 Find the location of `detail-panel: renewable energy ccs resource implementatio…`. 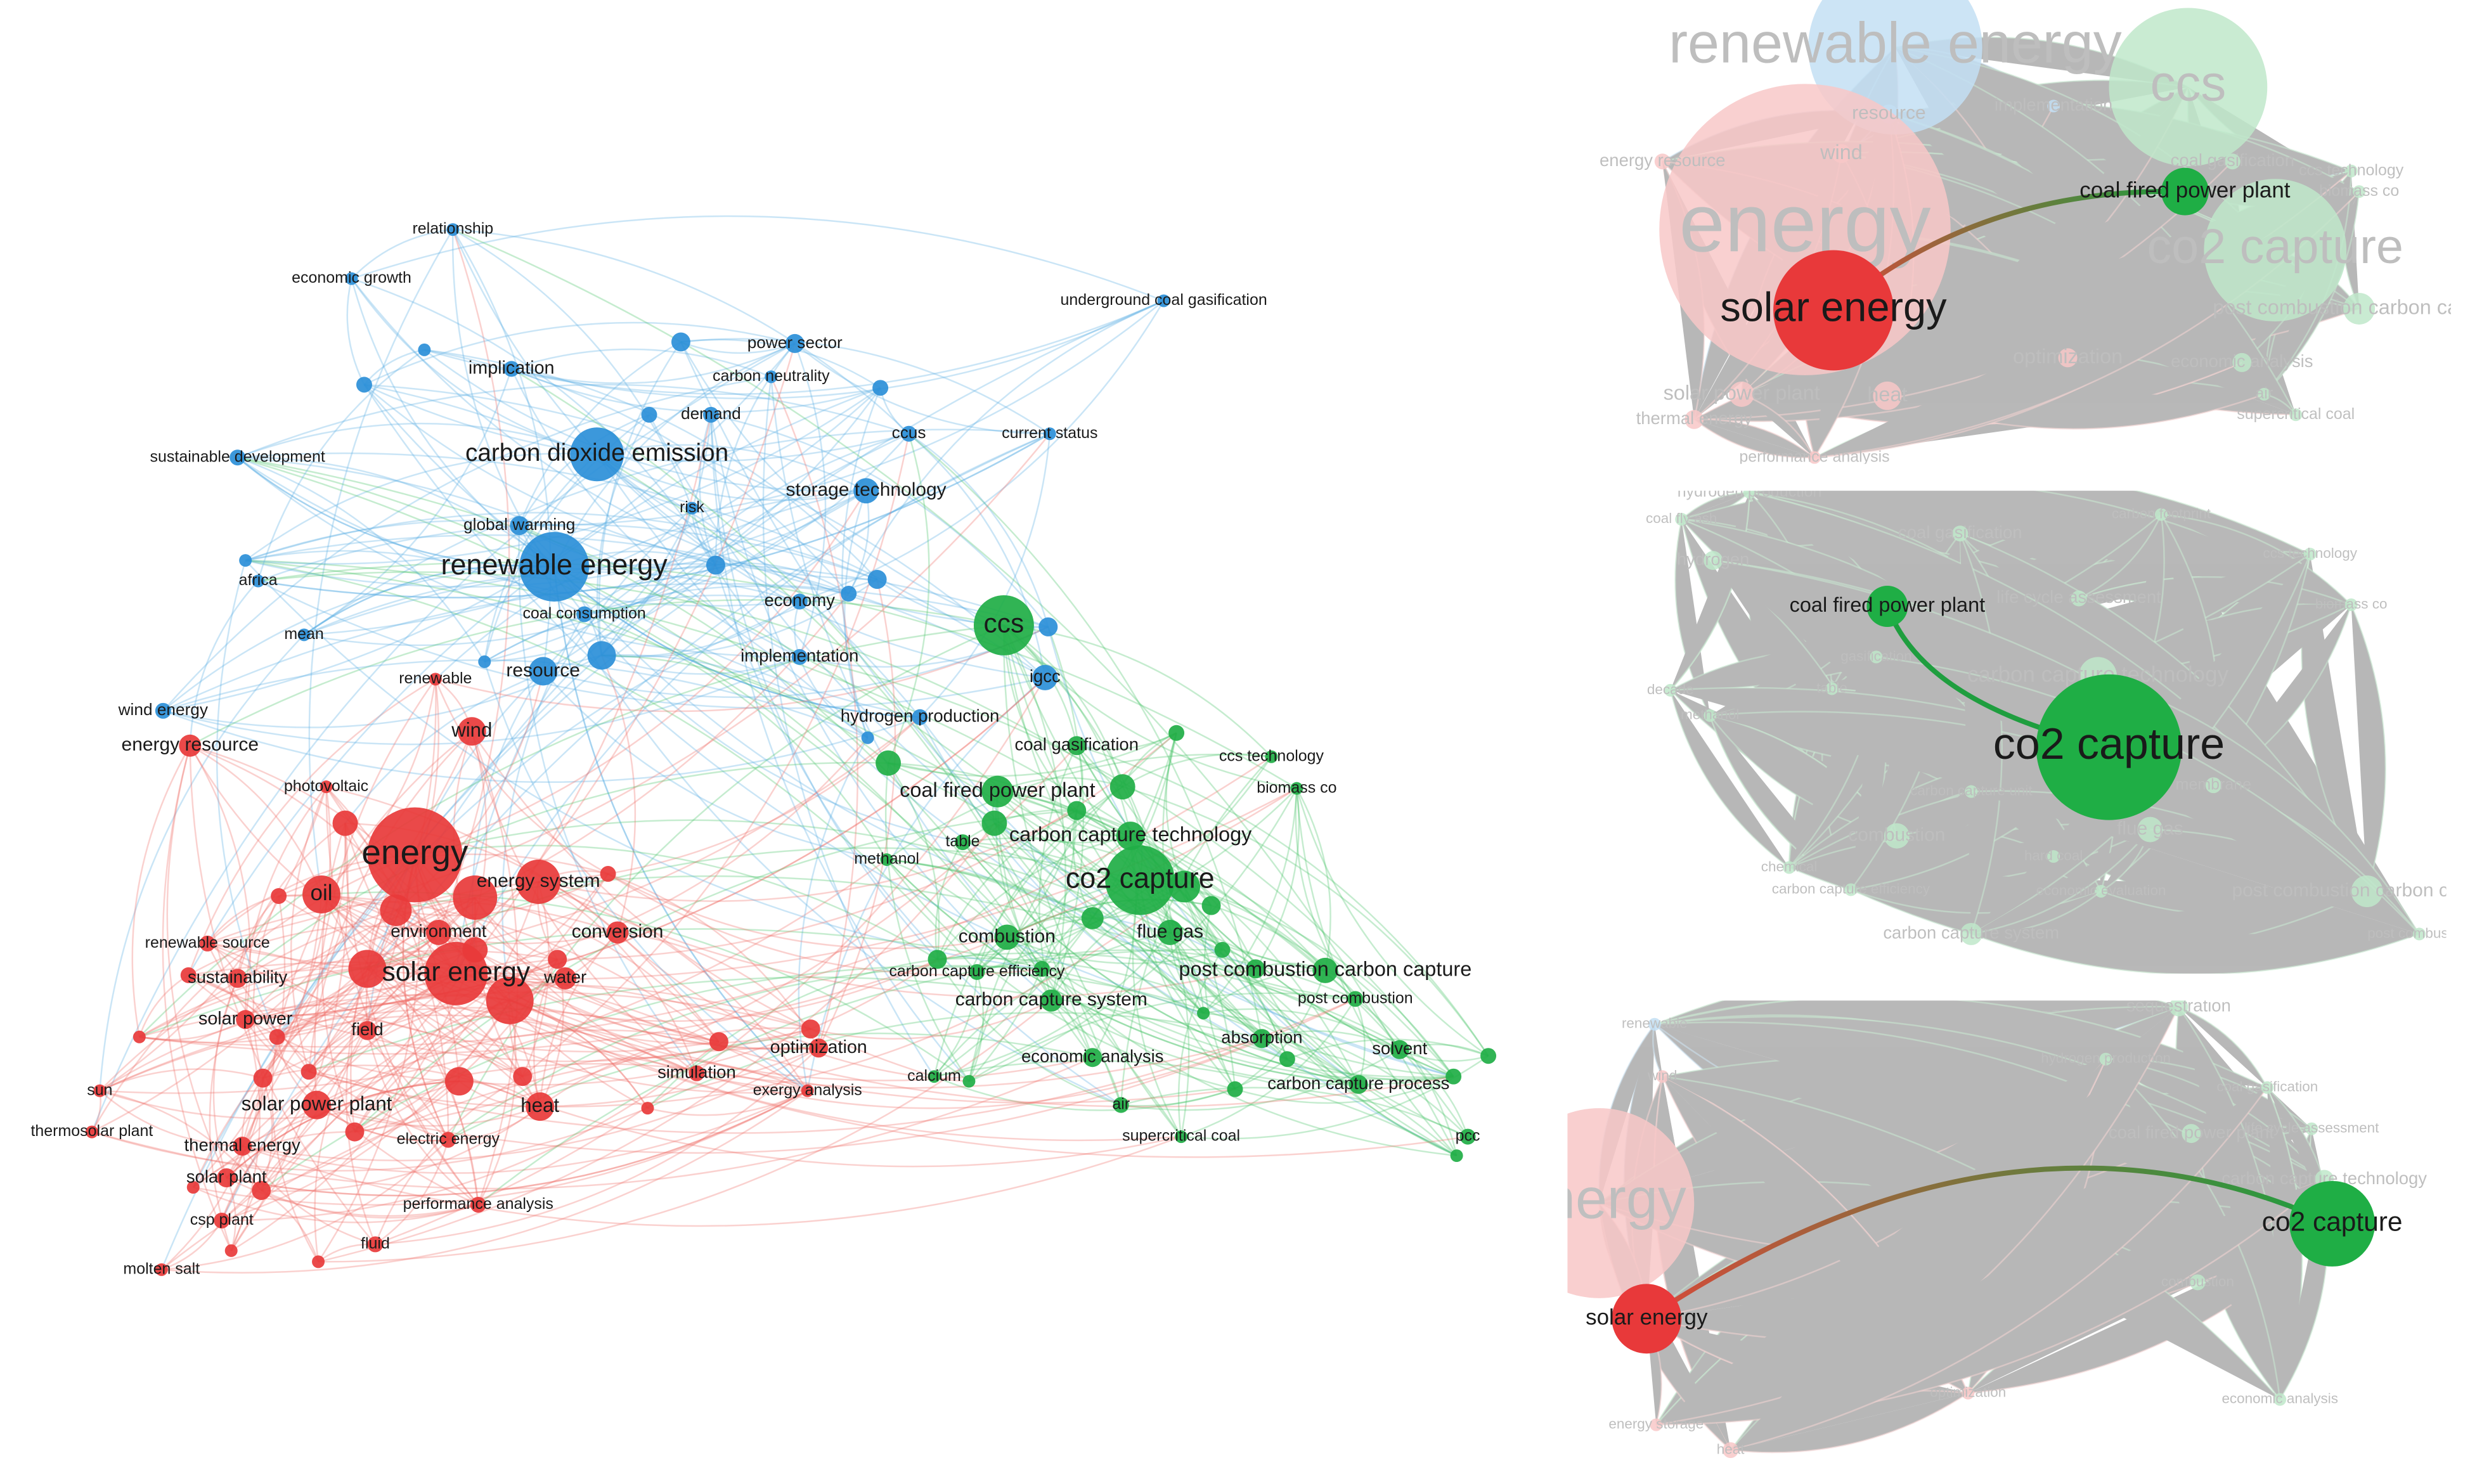

detail-panel: renewable energy ccs resource implementatio… is located at coordinates (2025, 232).